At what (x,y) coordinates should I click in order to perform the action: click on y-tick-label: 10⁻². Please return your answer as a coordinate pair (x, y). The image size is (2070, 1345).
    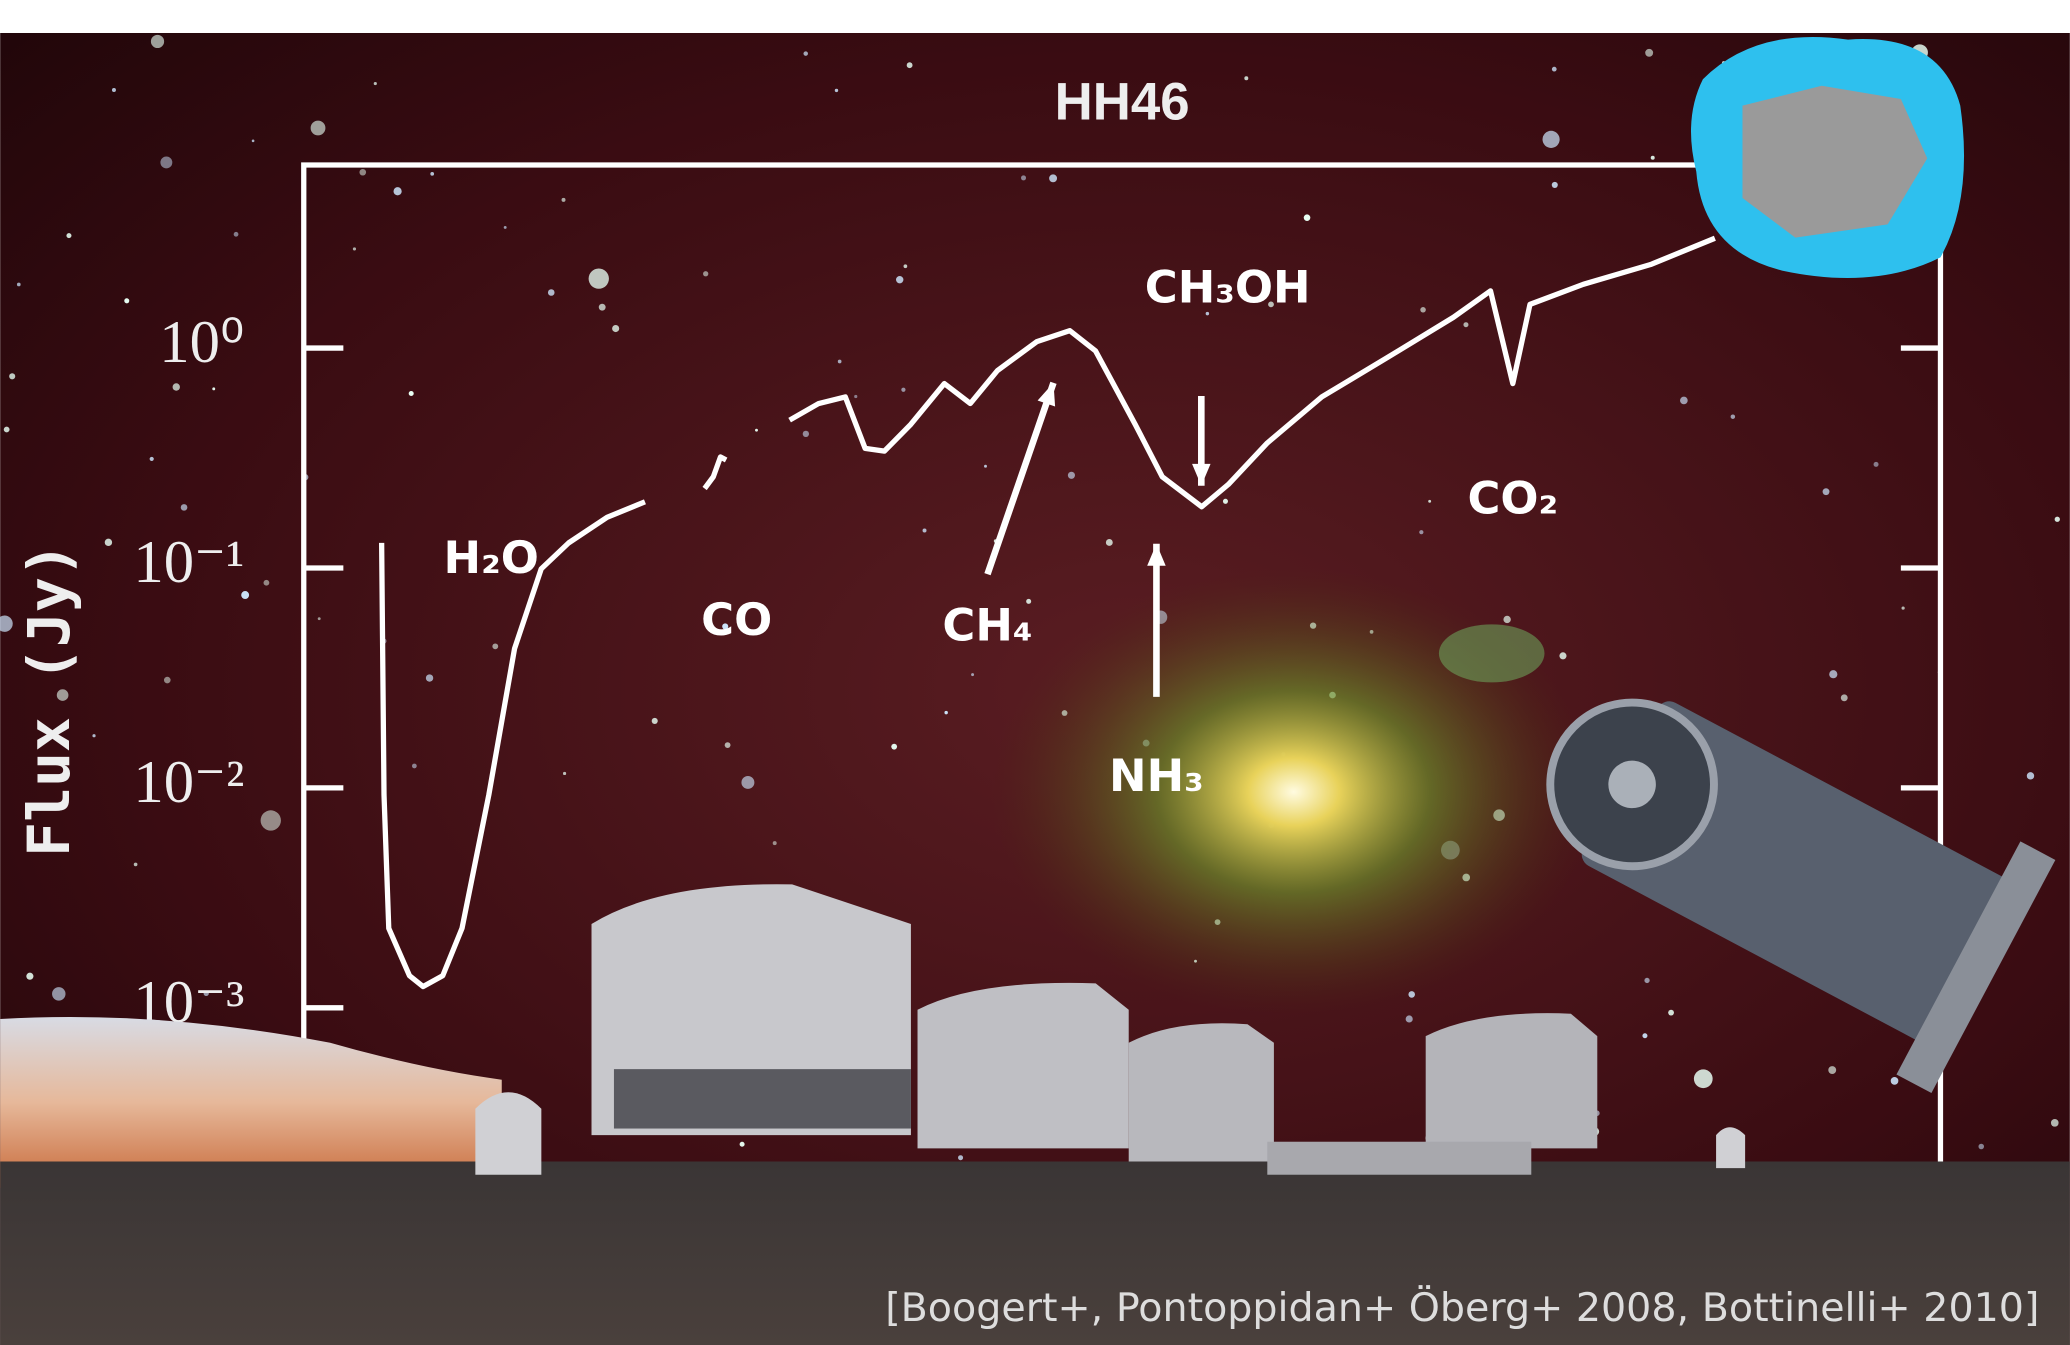
    Looking at the image, I should click on (188, 782).